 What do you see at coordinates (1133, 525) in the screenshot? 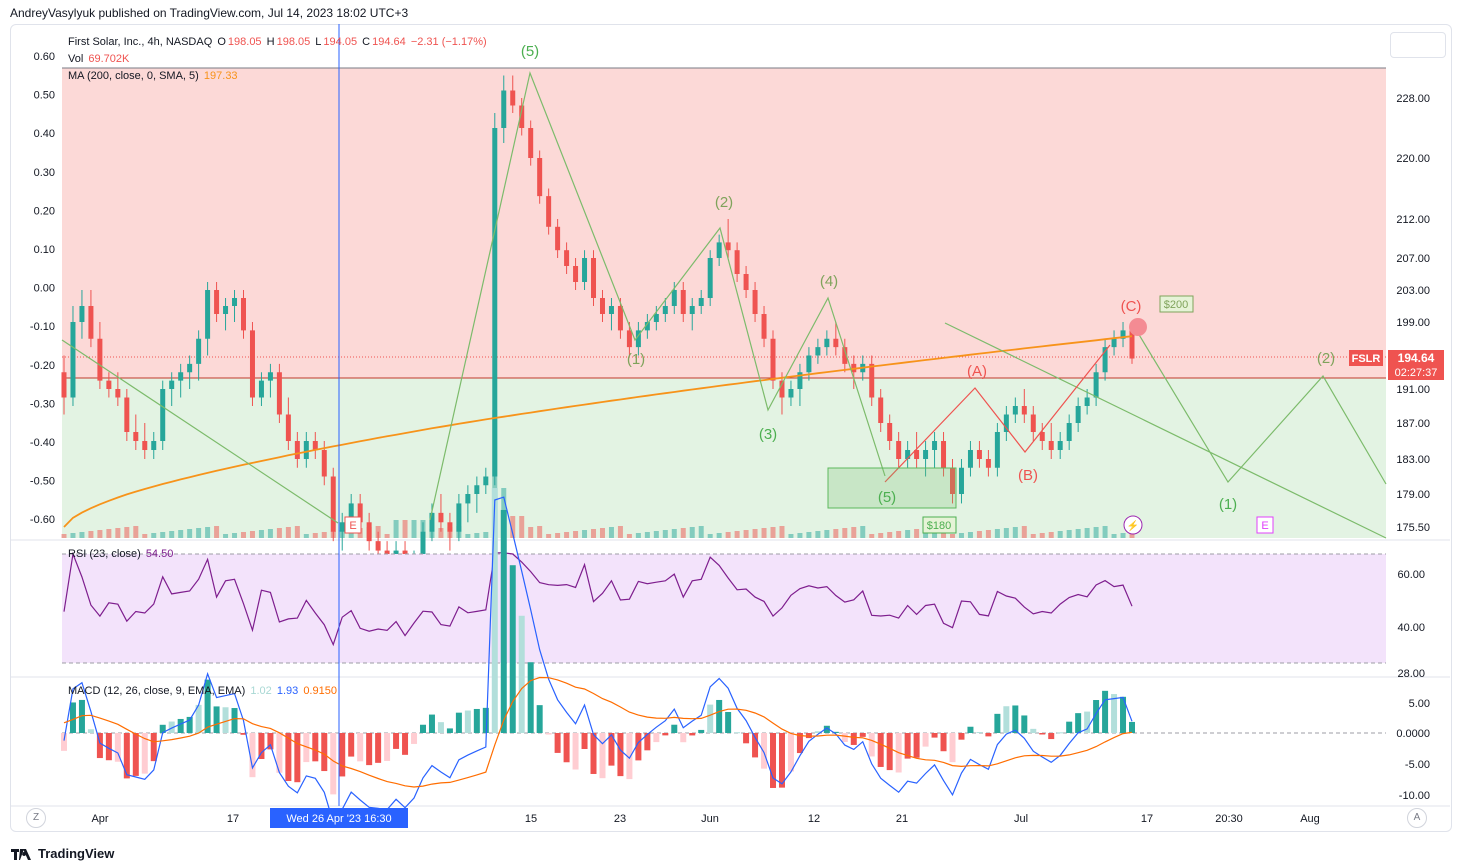
I see `event-lightning-icon` at bounding box center [1133, 525].